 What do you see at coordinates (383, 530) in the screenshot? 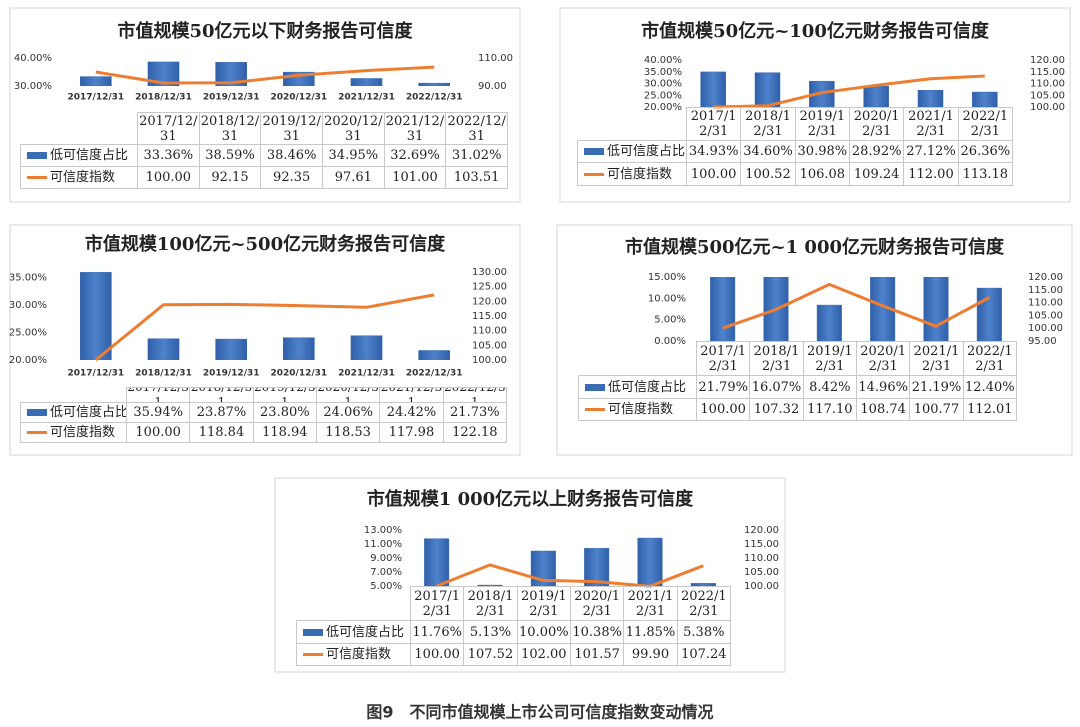
I see `y-tick-label: 13.00%` at bounding box center [383, 530].